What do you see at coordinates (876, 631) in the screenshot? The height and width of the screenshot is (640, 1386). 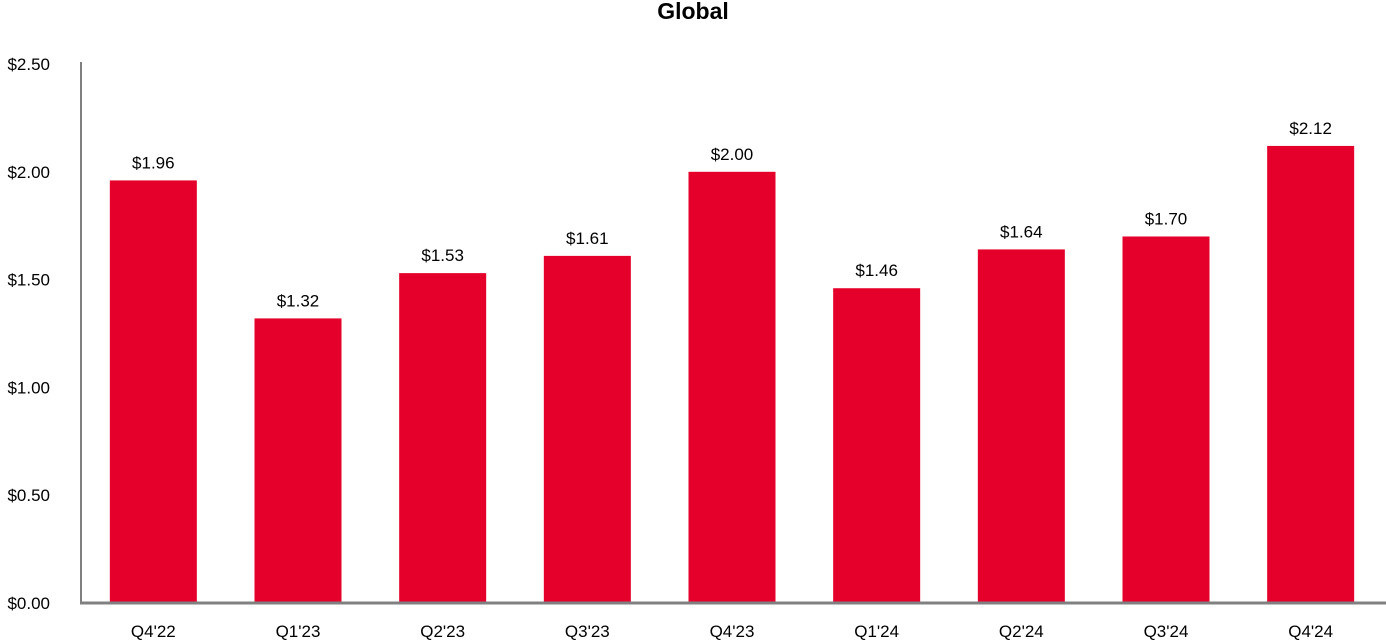 I see `x-tick-label: Q1'24` at bounding box center [876, 631].